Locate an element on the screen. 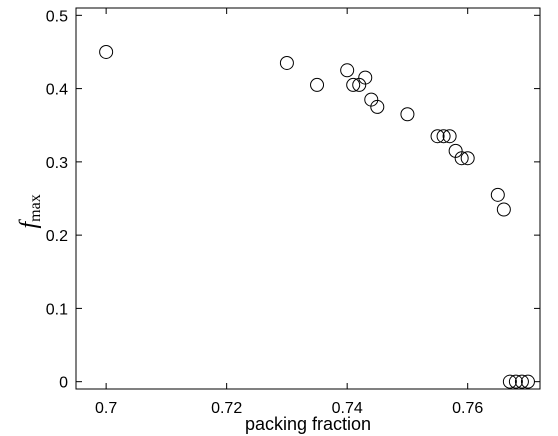  y-tick-label: 0.2 is located at coordinates (57, 236).